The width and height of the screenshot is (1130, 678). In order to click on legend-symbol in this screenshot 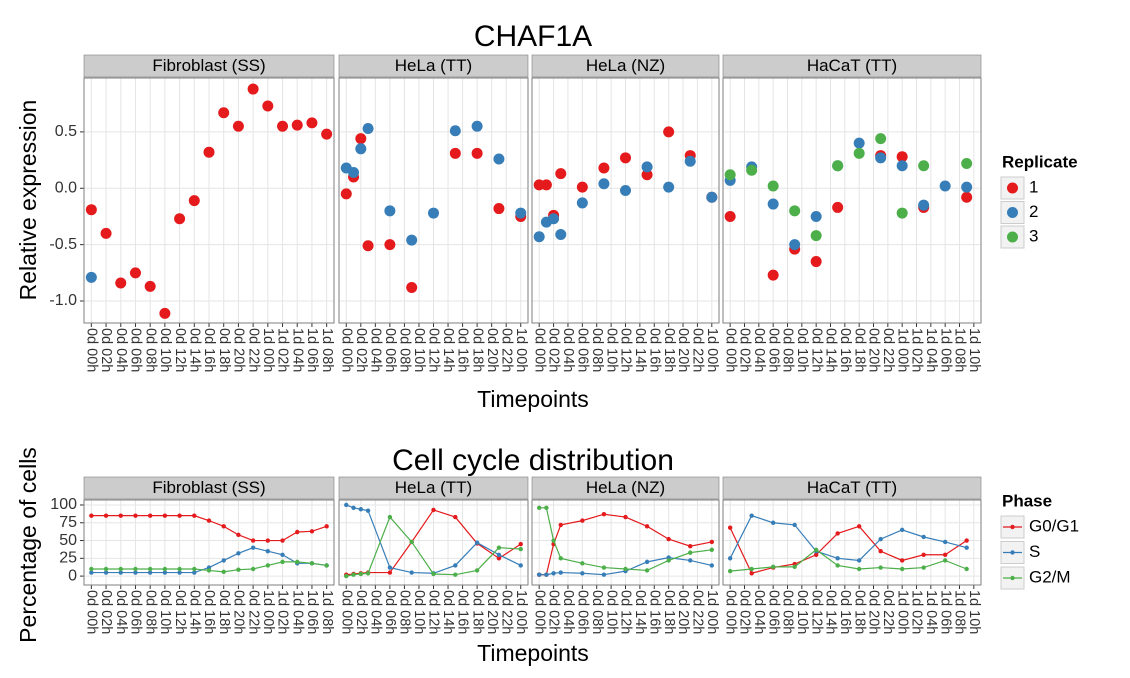, I will do `click(1012, 578)`.